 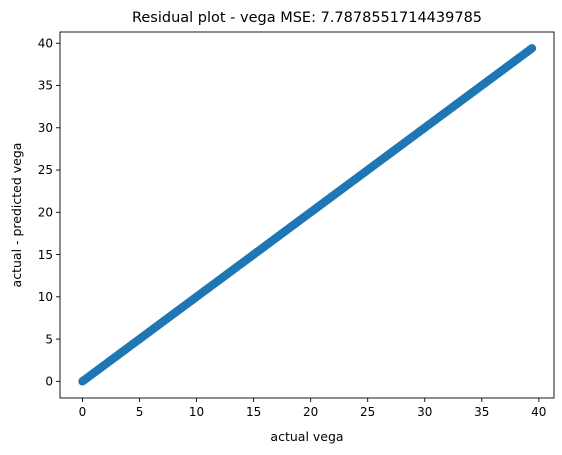 What do you see at coordinates (538, 412) in the screenshot?
I see `x-tick-label: 40` at bounding box center [538, 412].